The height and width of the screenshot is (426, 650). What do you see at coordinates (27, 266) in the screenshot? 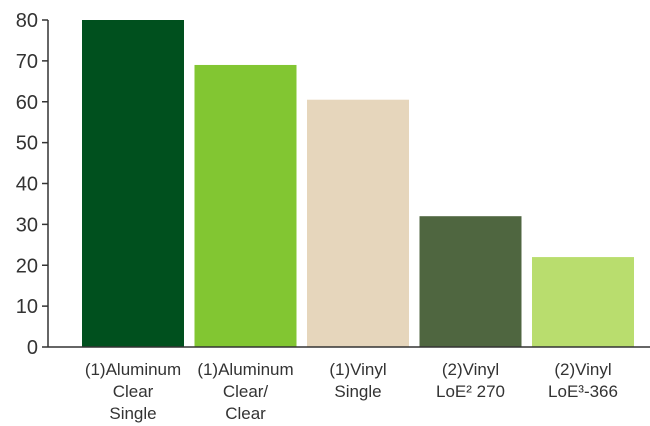
I see `y-tick-label: 20` at bounding box center [27, 266].